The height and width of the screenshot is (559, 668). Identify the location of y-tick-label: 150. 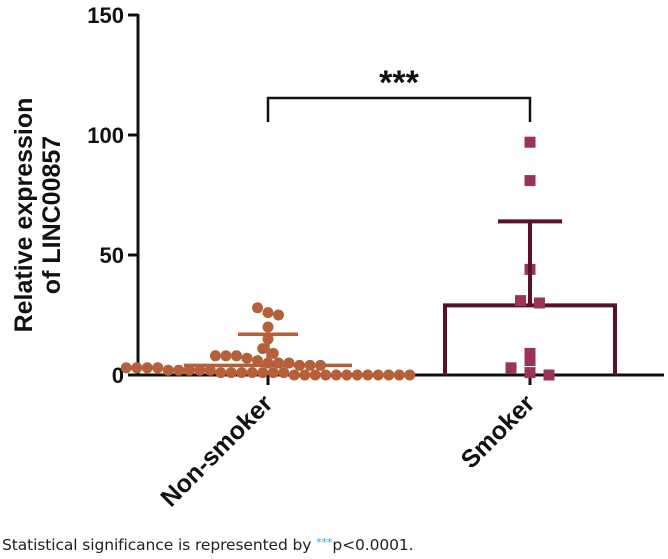
(105, 15).